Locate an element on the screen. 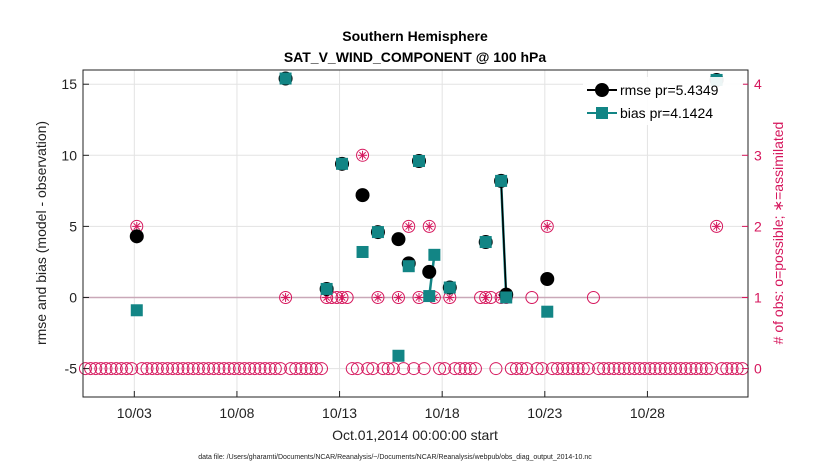 Image resolution: width=830 pixels, height=470 pixels. y-tick-label: 10 is located at coordinates (69, 155).